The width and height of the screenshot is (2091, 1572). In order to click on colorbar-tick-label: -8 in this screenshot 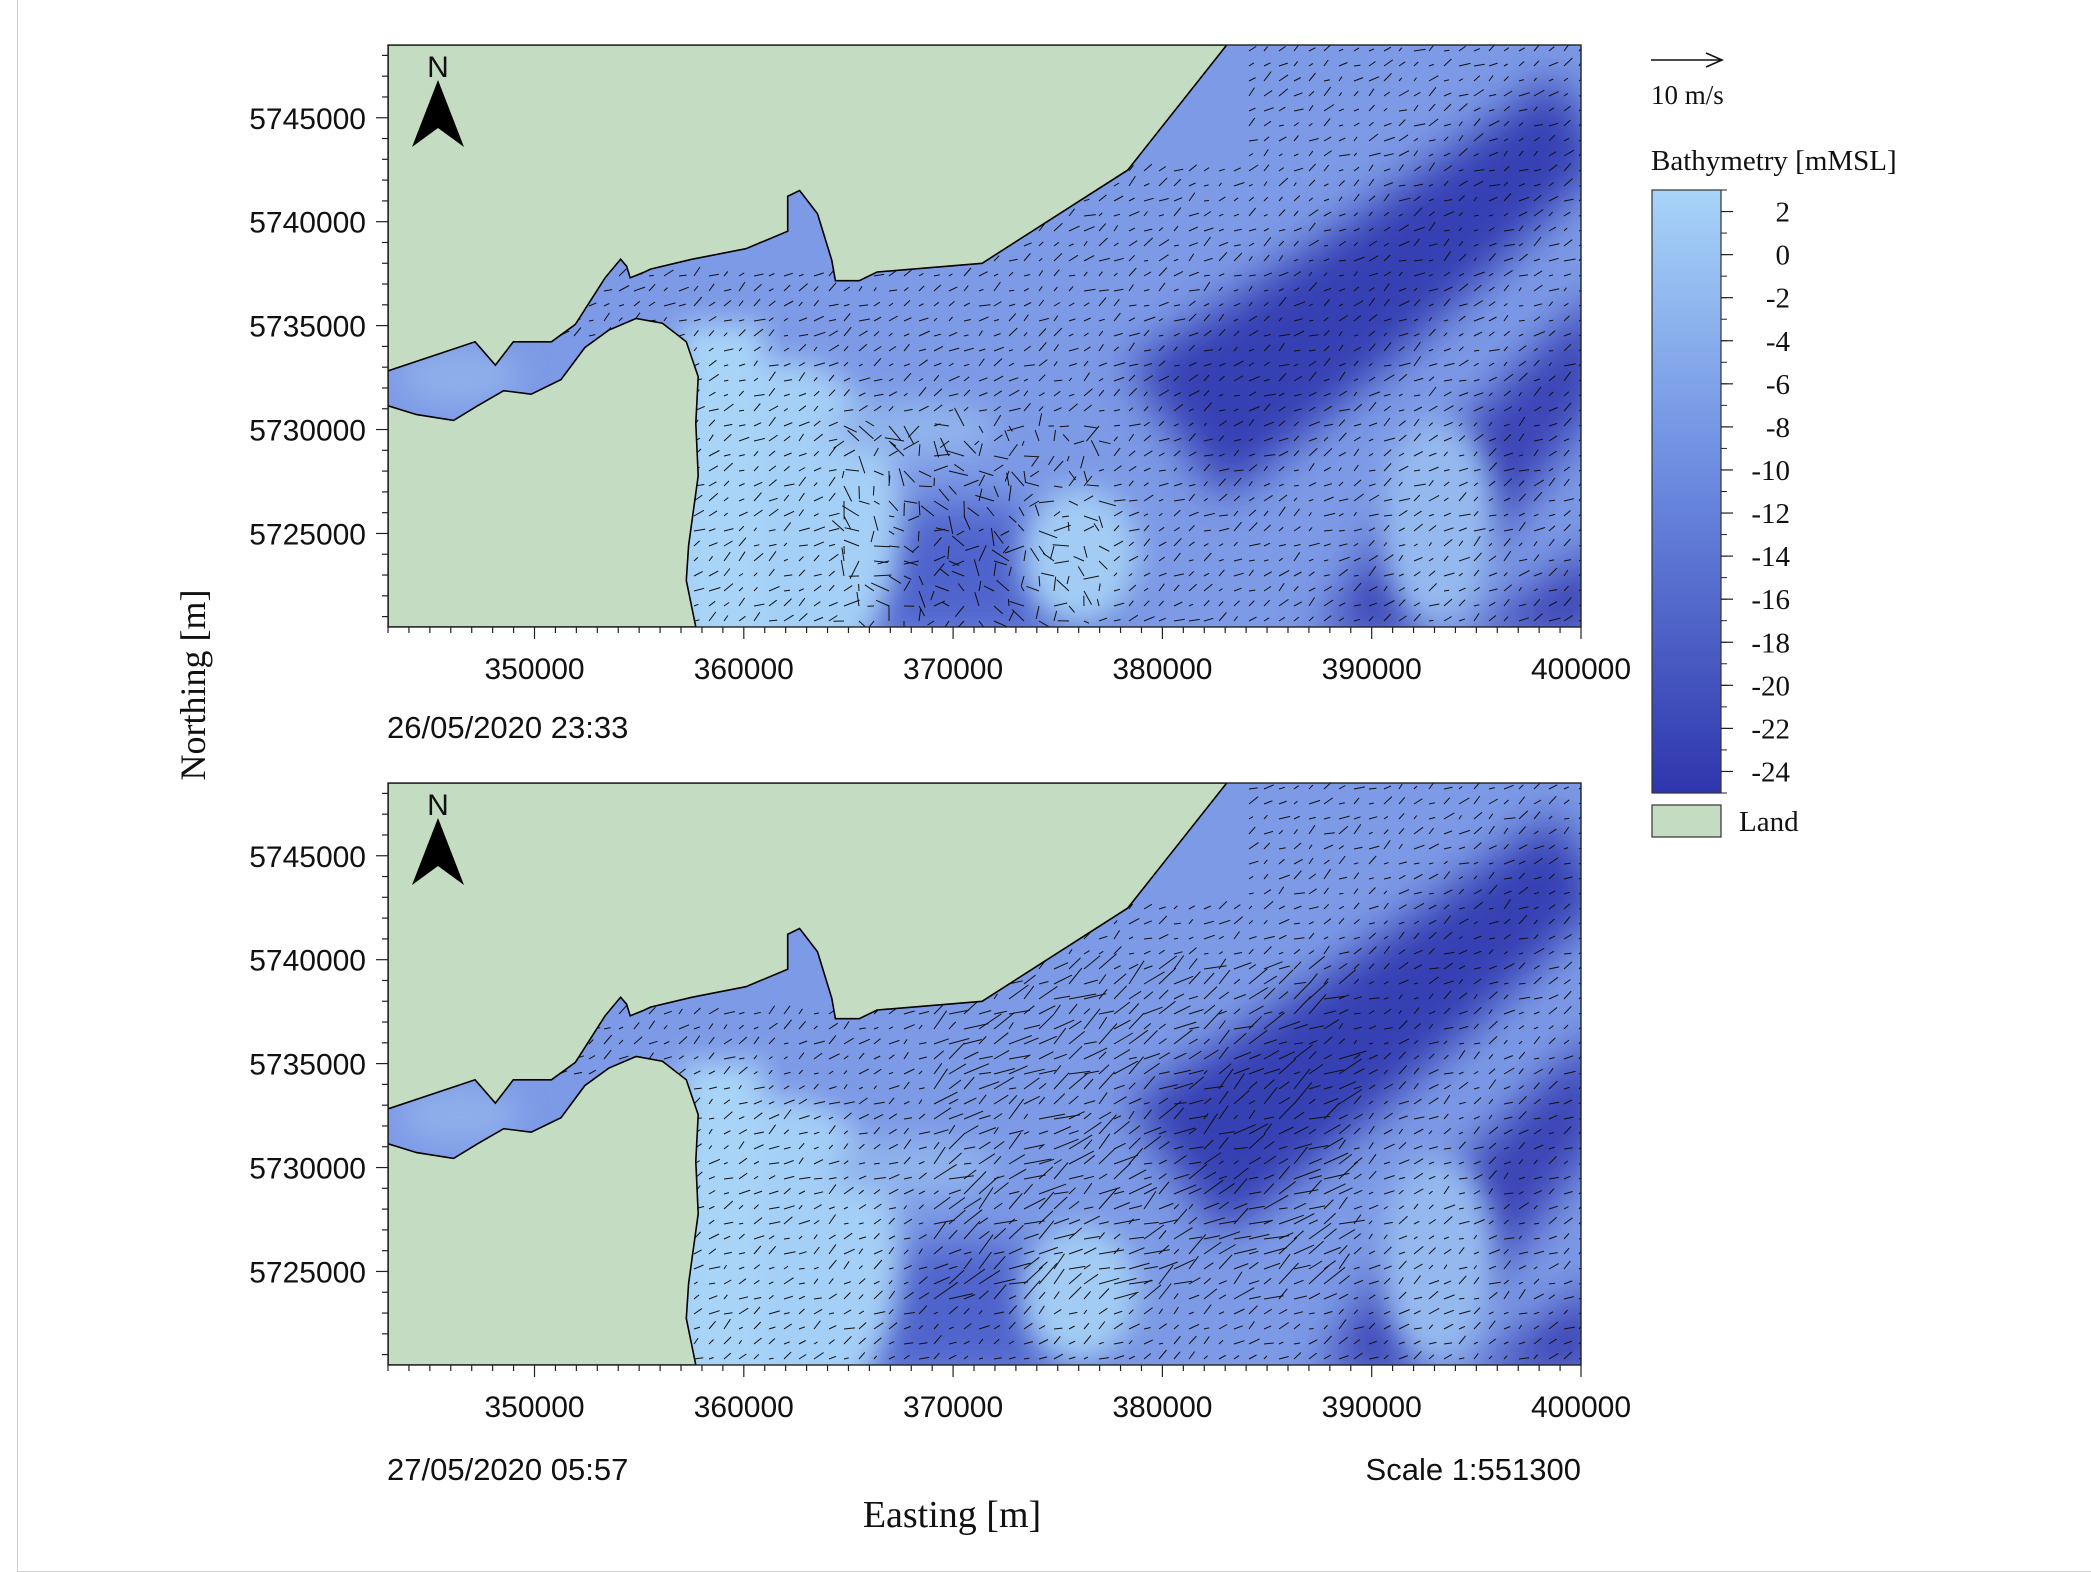, I will do `click(1778, 428)`.